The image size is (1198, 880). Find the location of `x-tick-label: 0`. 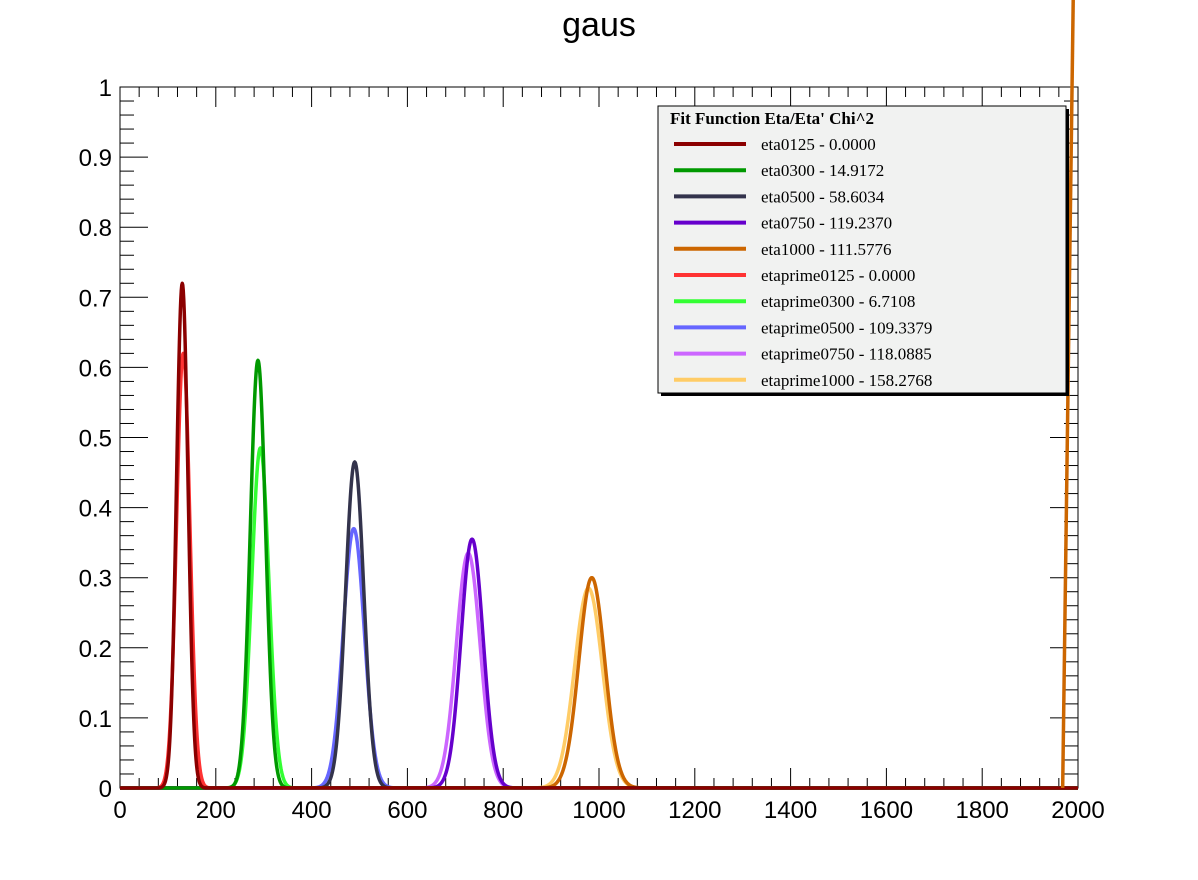

x-tick-label: 0 is located at coordinates (119, 810).